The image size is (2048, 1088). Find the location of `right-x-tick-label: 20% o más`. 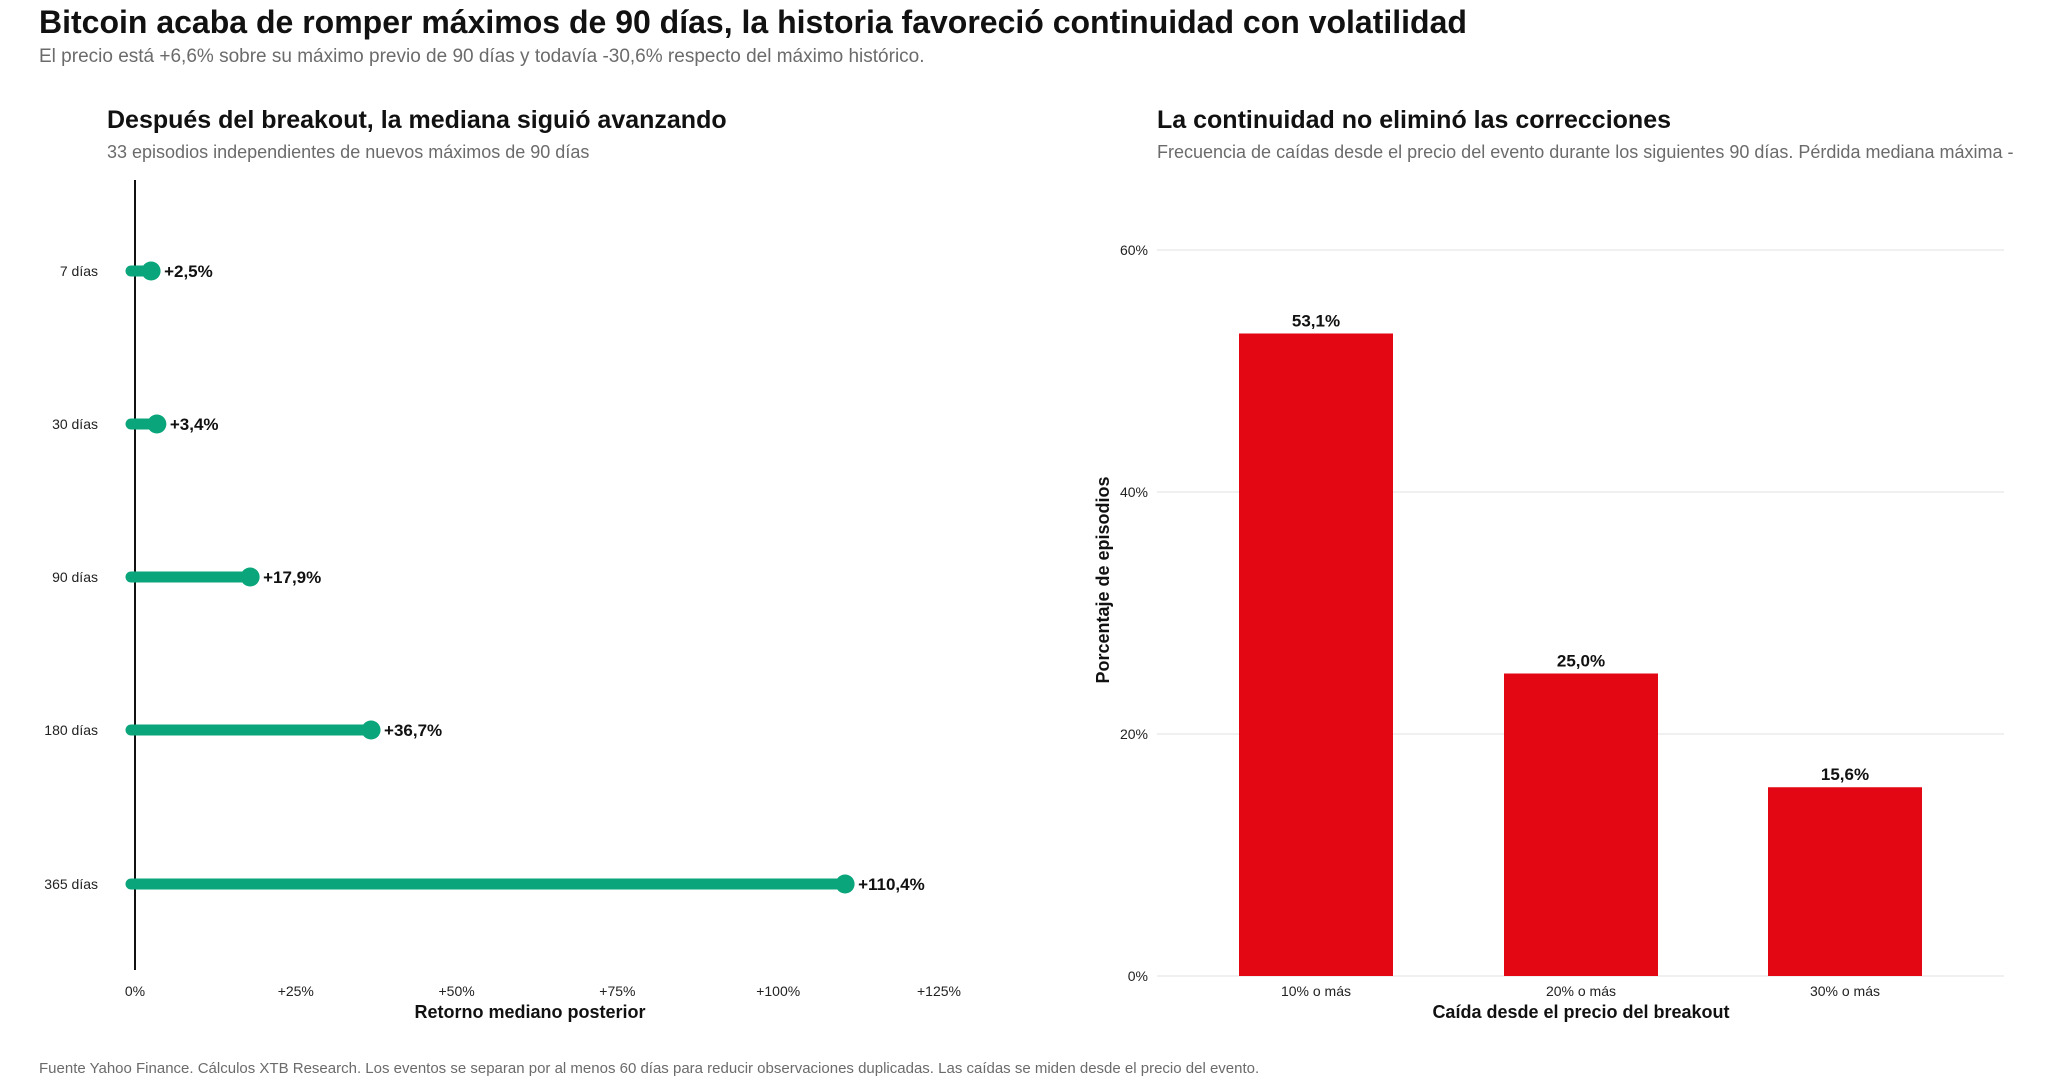

right-x-tick-label: 20% o más is located at coordinates (1581, 991).